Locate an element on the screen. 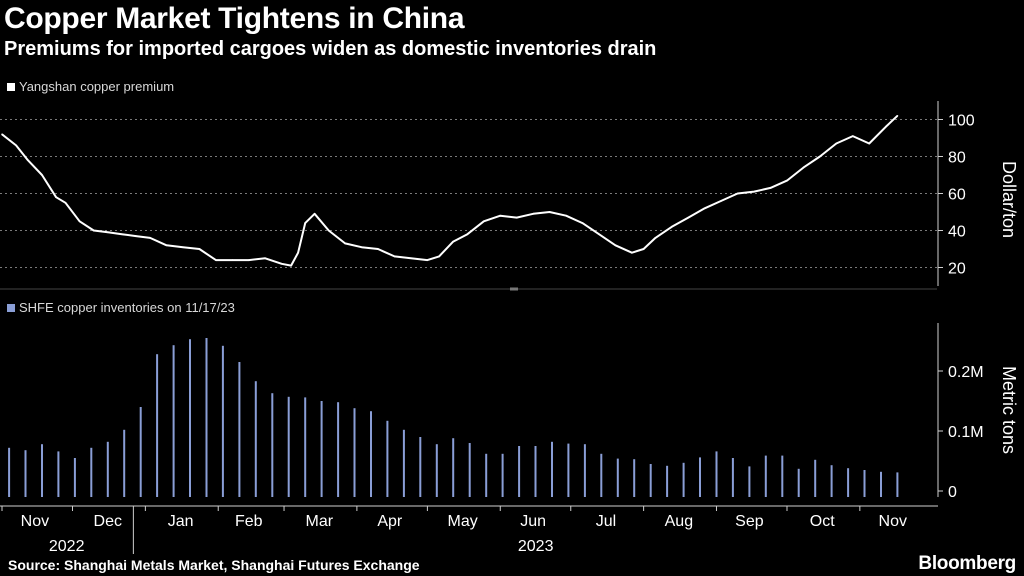 The height and width of the screenshot is (576, 1024). premium-y-axis: 20 40 60 80 100 Dollar/ton is located at coordinates (978, 193).